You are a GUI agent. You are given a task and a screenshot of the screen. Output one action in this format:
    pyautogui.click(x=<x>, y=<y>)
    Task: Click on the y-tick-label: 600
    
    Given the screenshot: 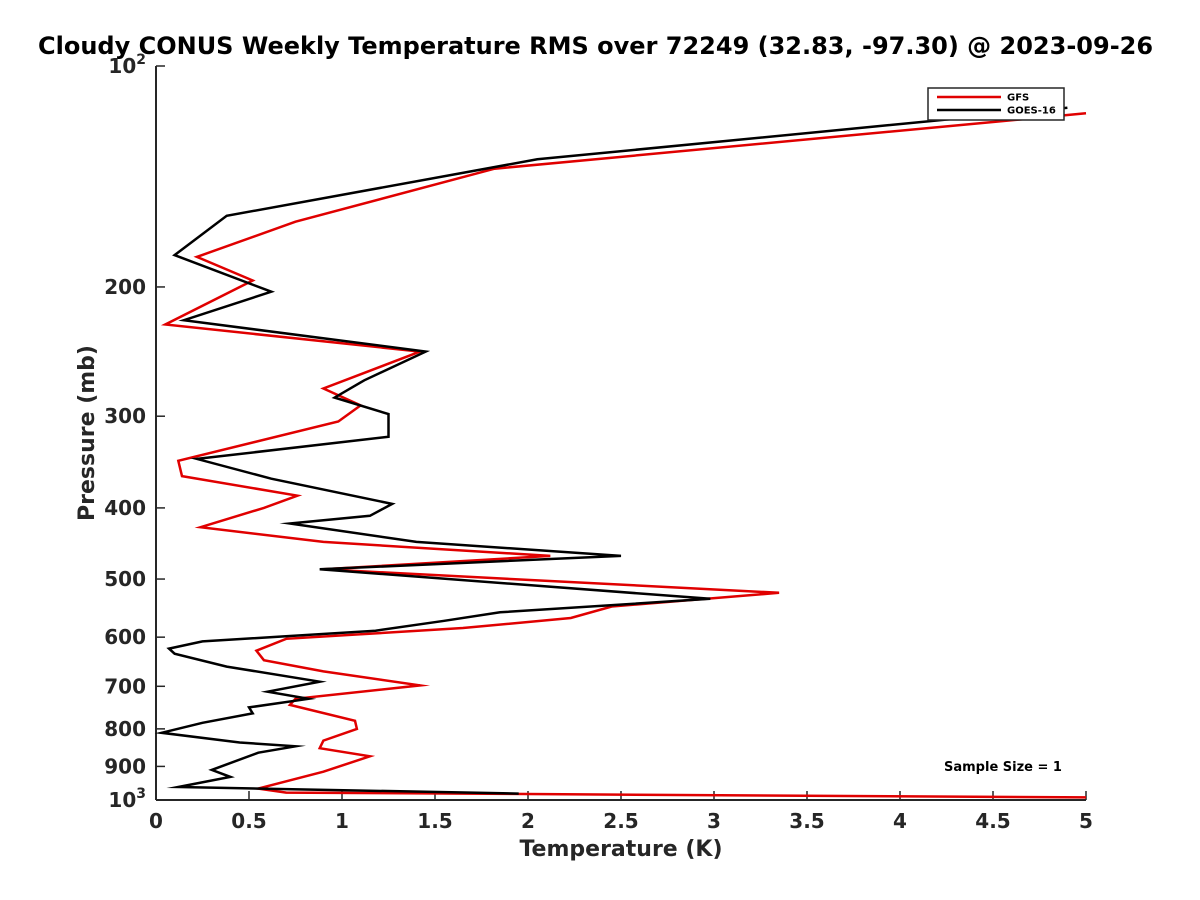 What is the action you would take?
    pyautogui.click(x=125, y=637)
    